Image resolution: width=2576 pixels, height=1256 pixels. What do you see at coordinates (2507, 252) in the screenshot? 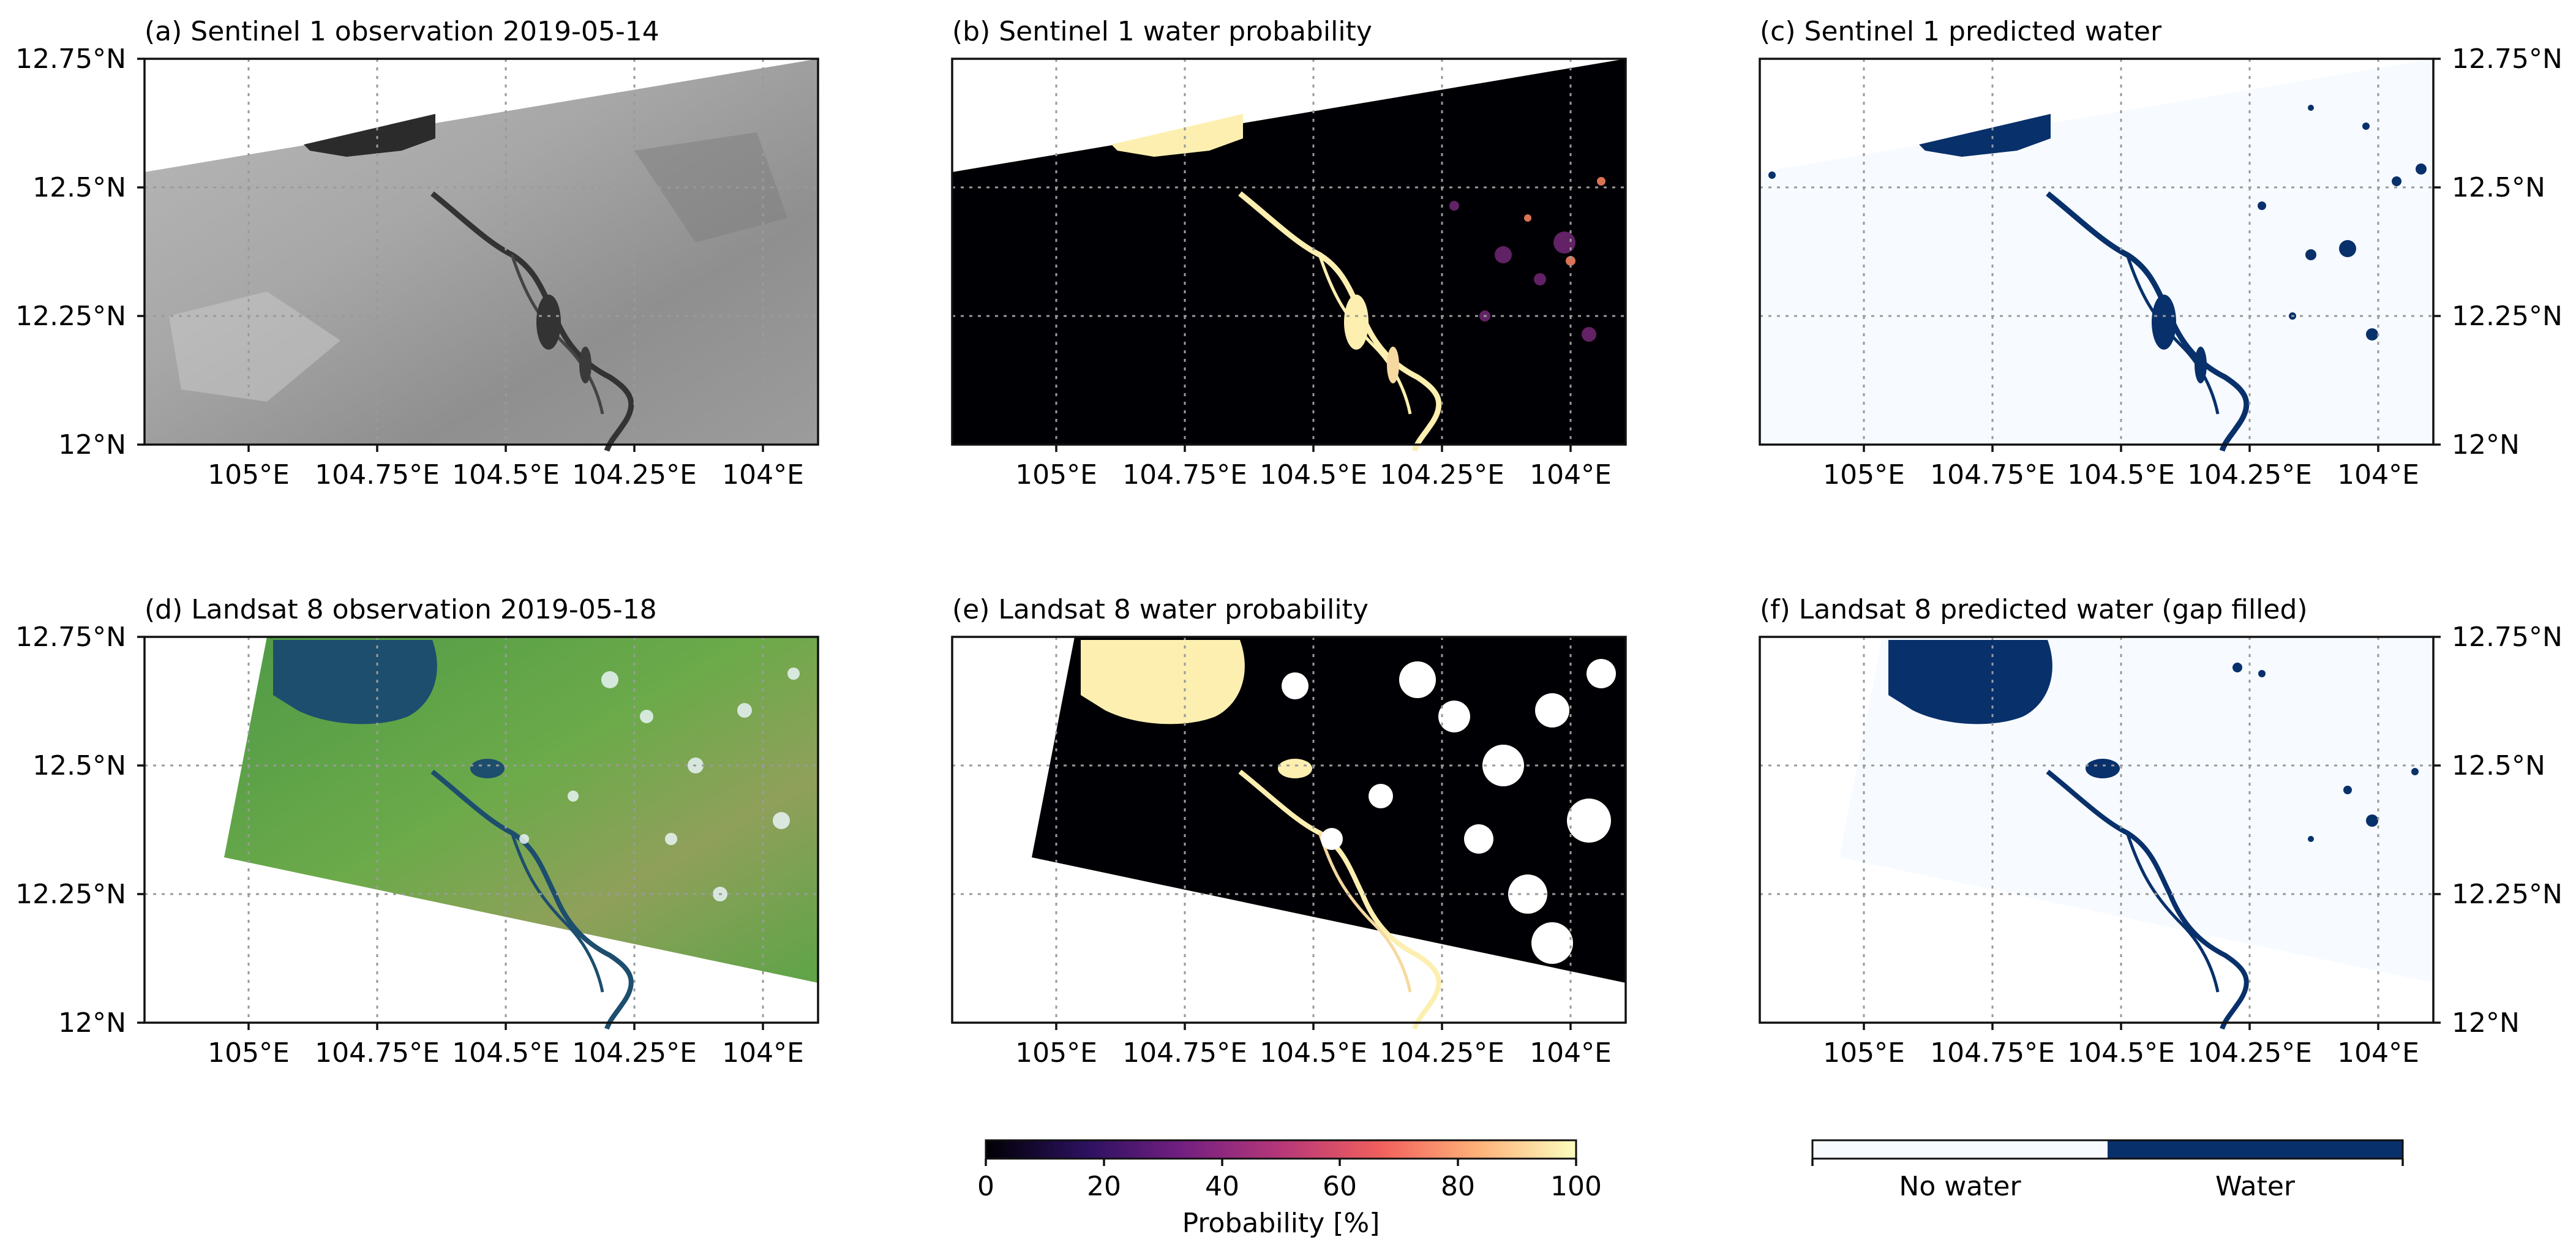
I see `lat-ticks-c: 12.75°N 12.5°N 12.25°N 12°N` at bounding box center [2507, 252].